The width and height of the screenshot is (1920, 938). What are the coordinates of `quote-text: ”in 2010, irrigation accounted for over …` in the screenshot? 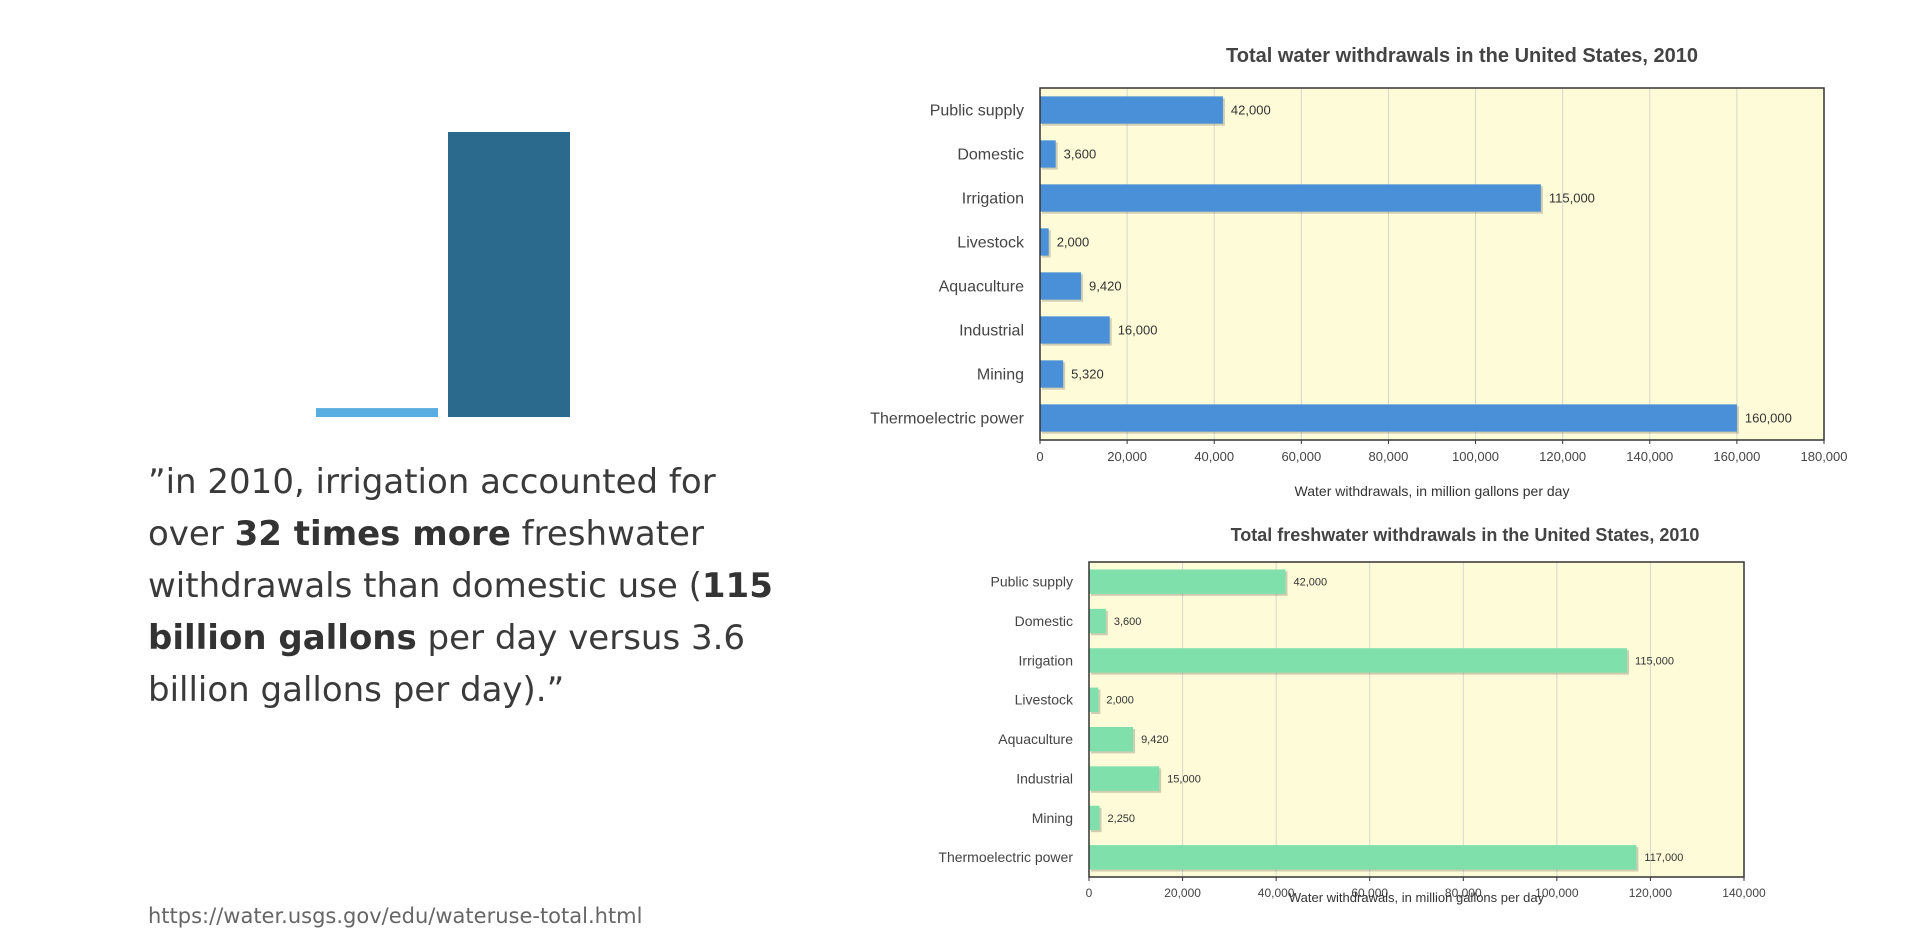 It's located at (468, 586).